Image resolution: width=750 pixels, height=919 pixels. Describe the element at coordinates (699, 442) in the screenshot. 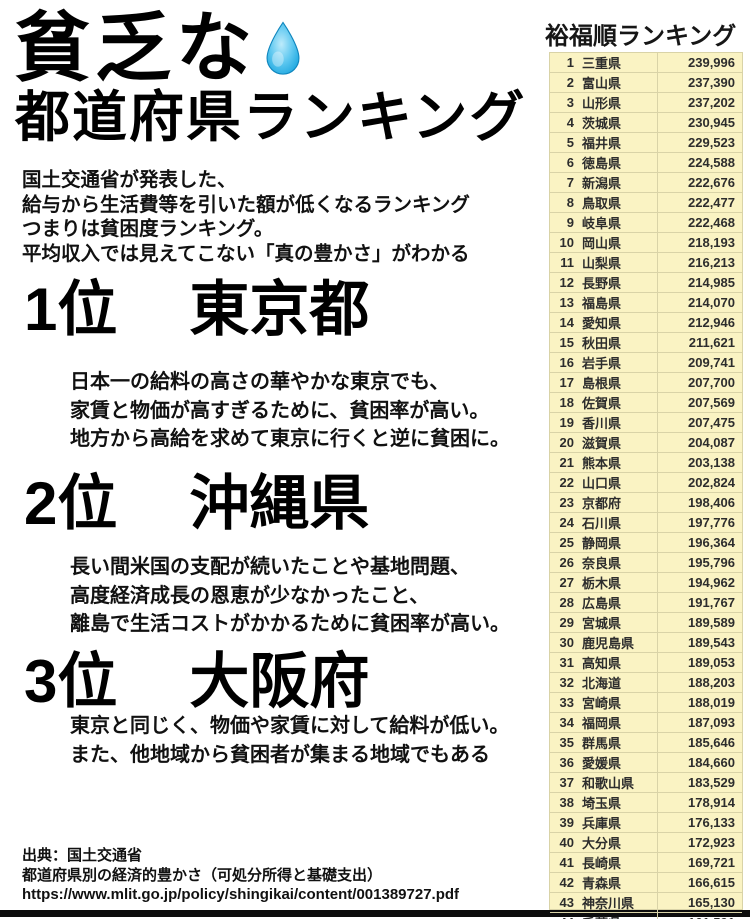

I see `value-cell: 204,087` at that location.